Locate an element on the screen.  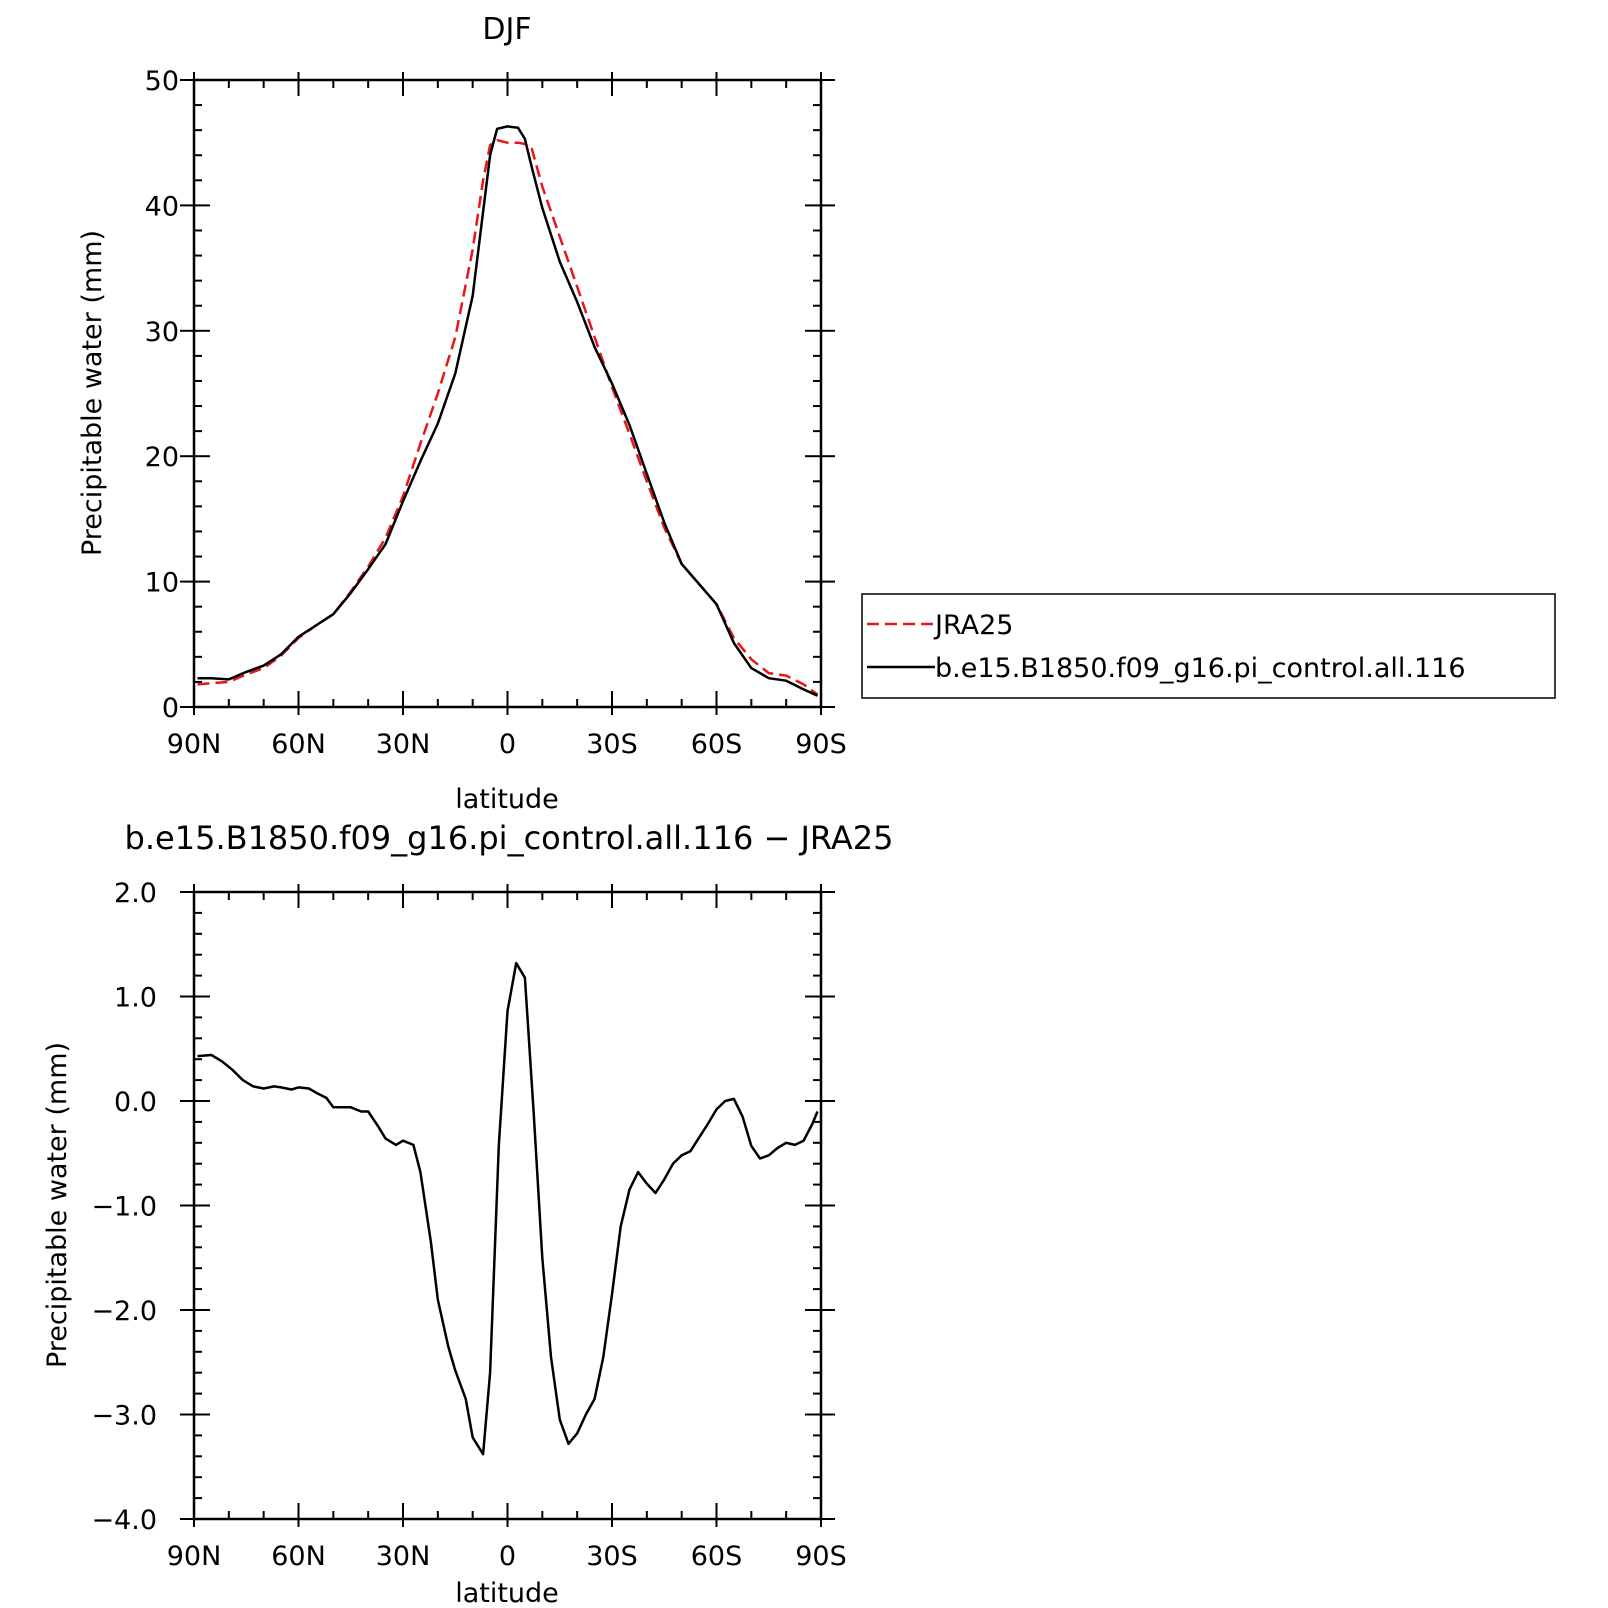
bottom-y-tick-label: −2.0 is located at coordinates (124, 1311).